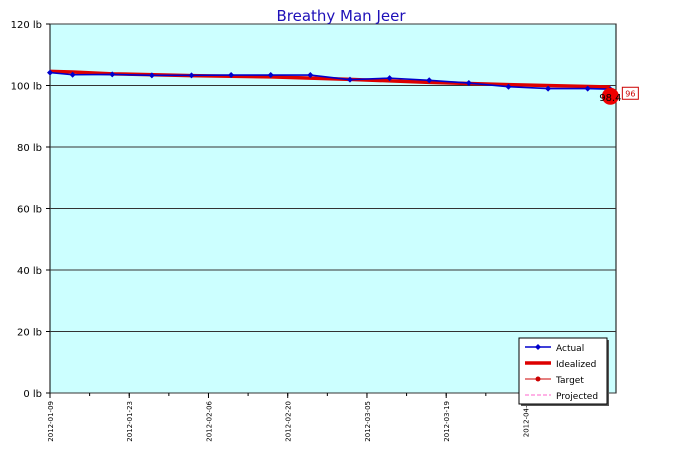  Describe the element at coordinates (538, 347) in the screenshot. I see `legend-marker-actual` at that location.